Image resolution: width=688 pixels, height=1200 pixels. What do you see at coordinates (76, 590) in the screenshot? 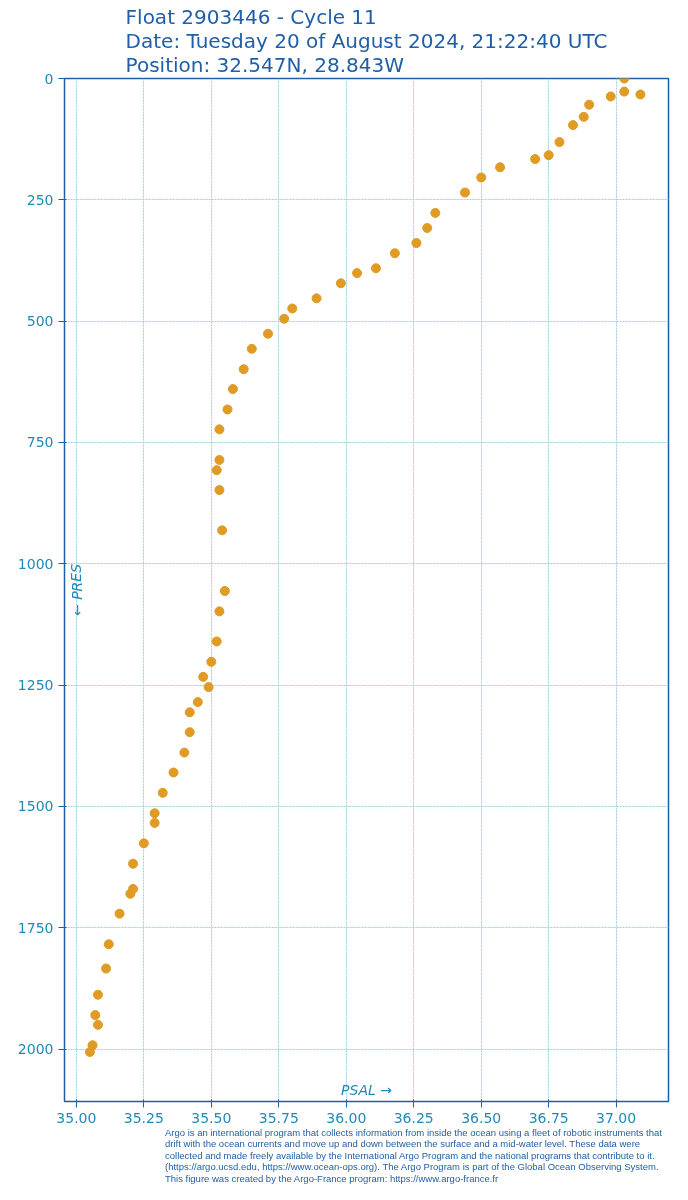
I see `y-axis-title: ← PRES` at bounding box center [76, 590].